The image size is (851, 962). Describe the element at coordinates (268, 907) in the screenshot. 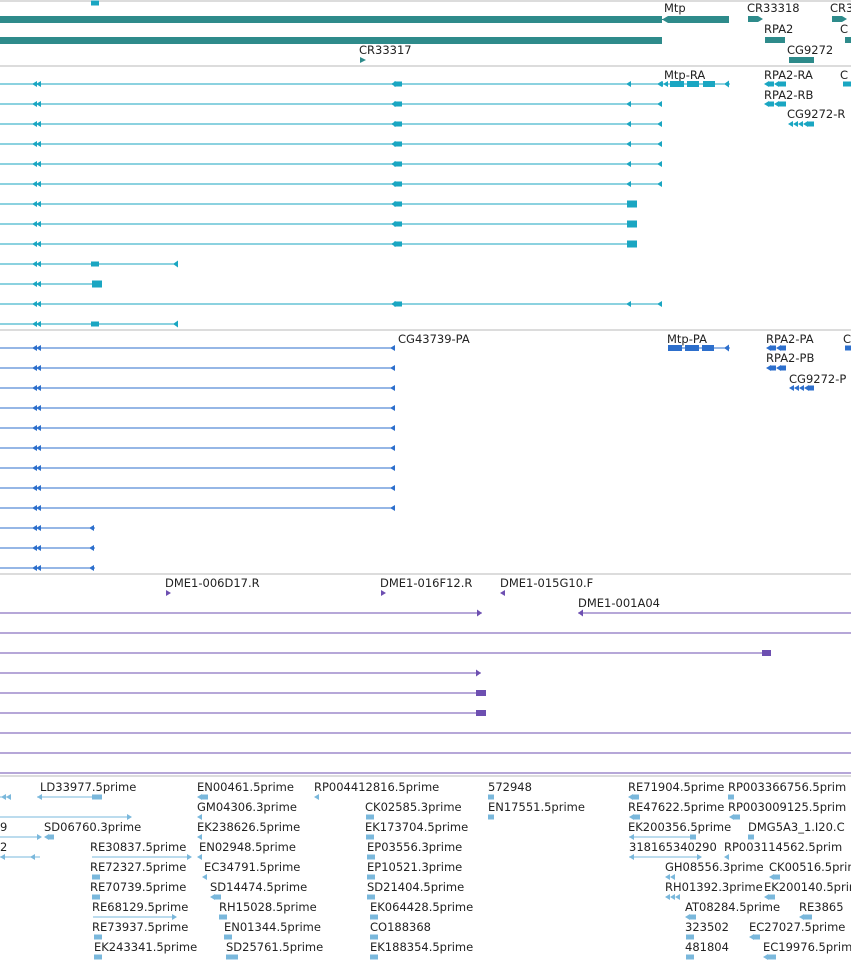

I see `est-label: RH15028.5prime` at that location.